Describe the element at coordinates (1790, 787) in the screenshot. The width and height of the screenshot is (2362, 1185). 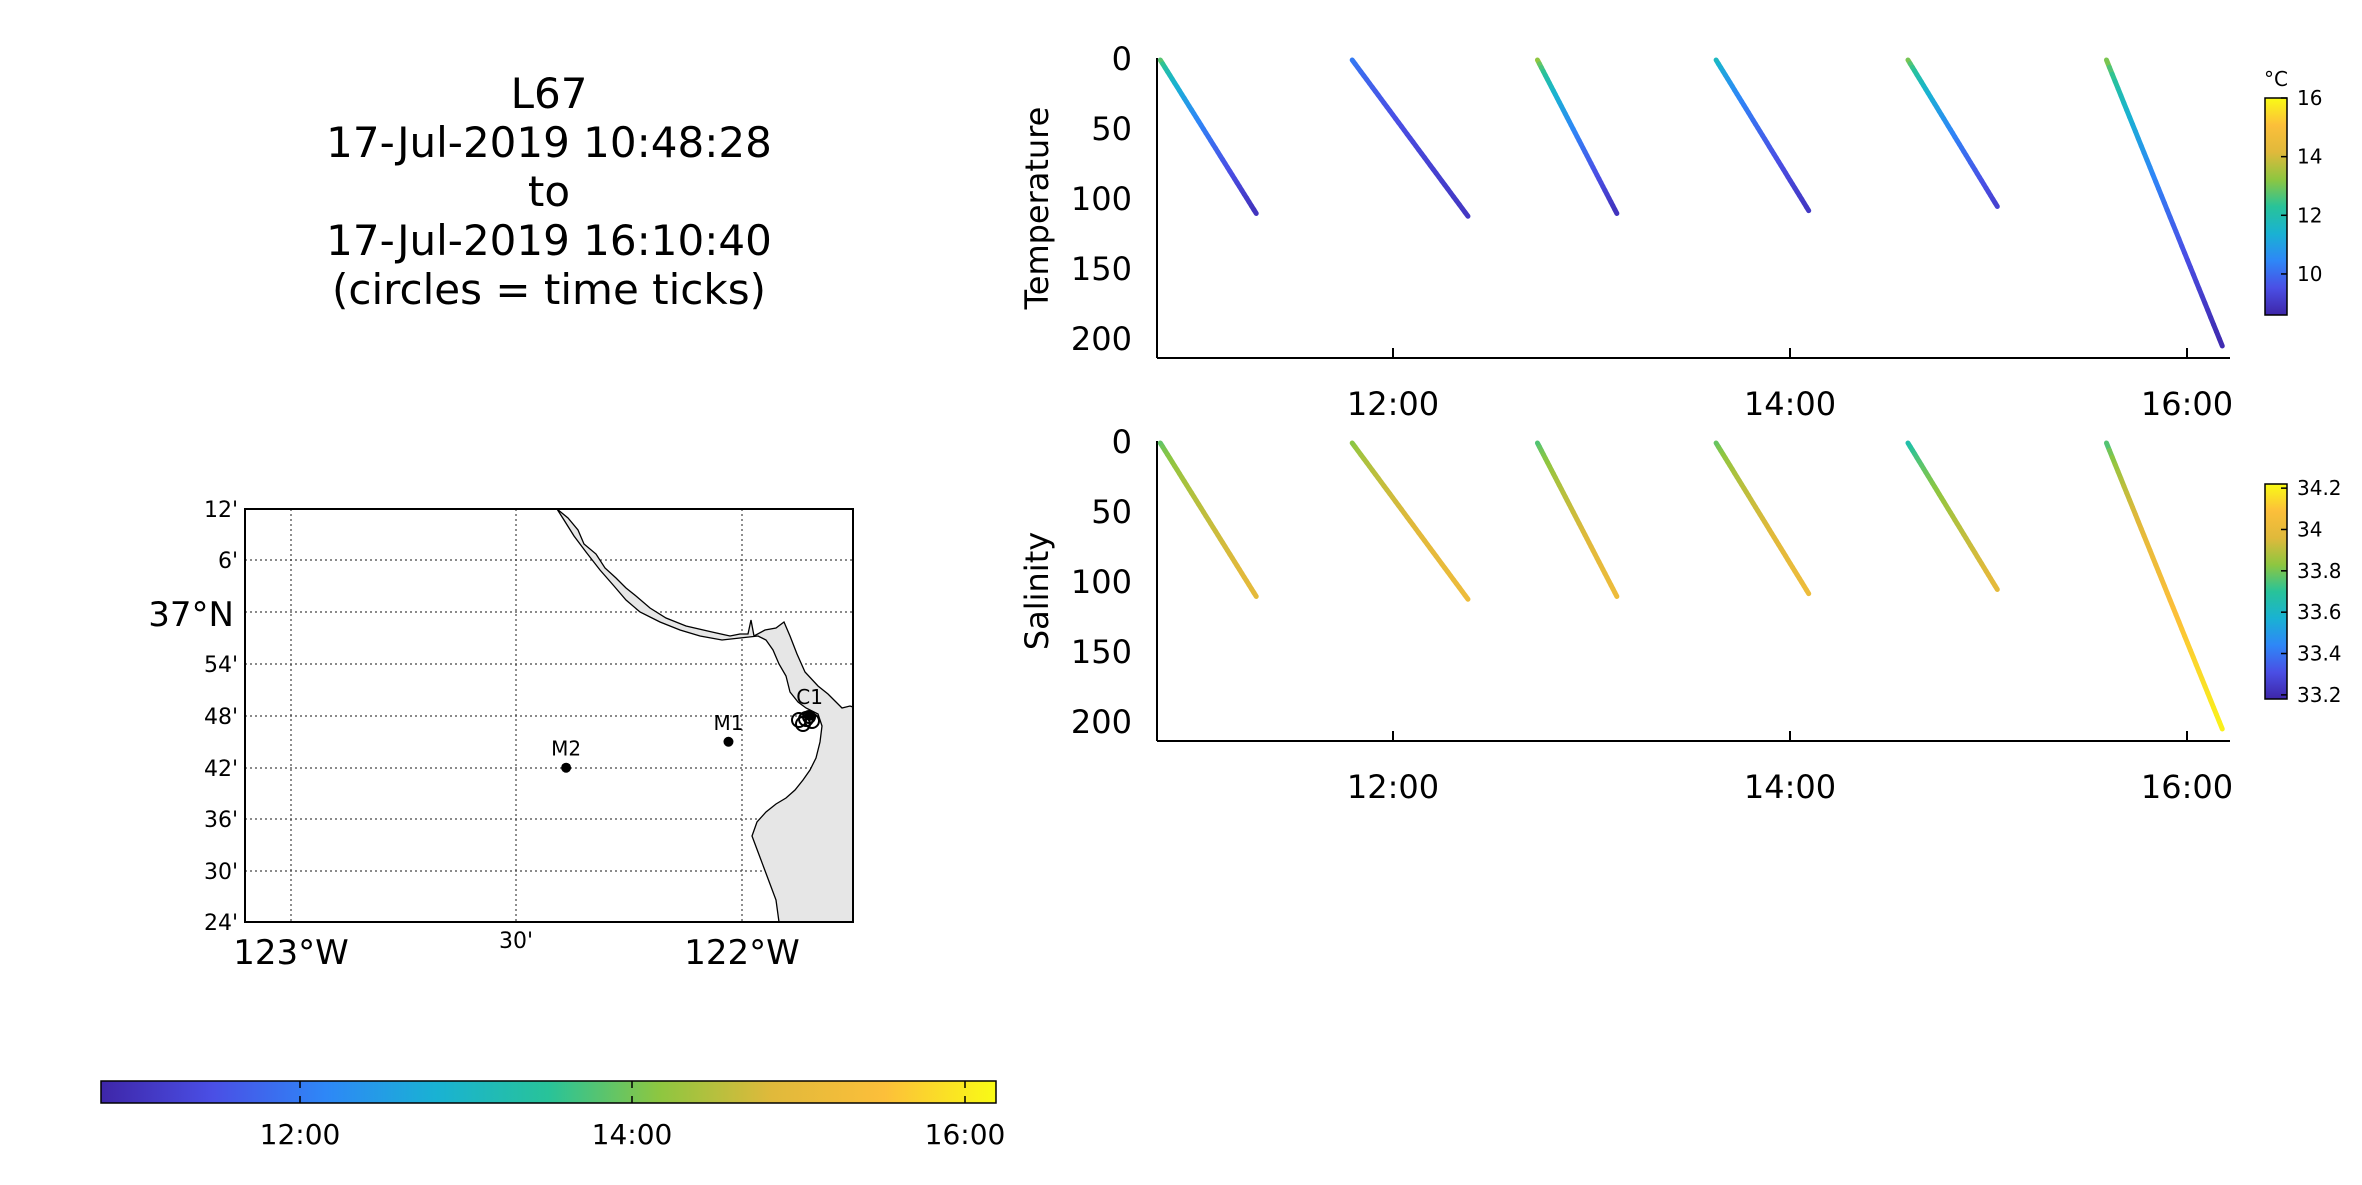
I see `sal-x-tick: 14:00` at that location.